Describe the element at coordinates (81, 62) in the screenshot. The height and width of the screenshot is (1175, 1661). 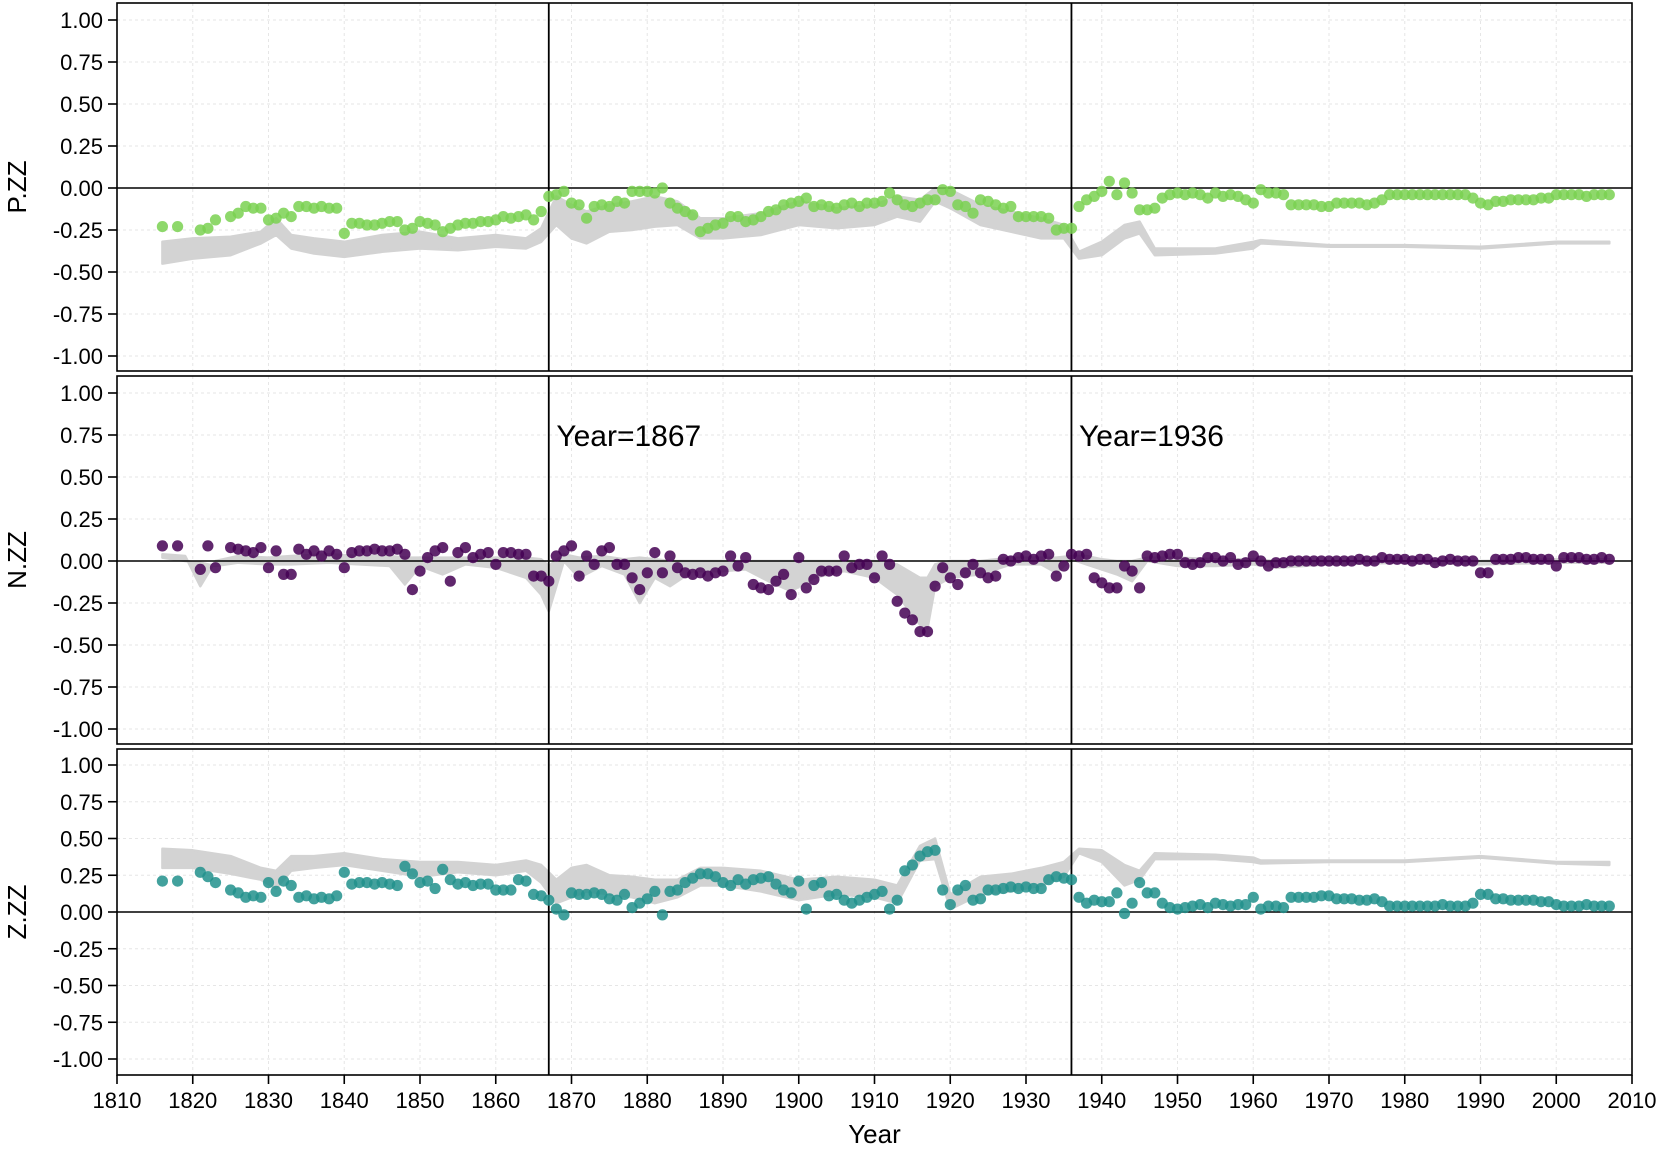
I see `y-tick-label: 0.75` at that location.